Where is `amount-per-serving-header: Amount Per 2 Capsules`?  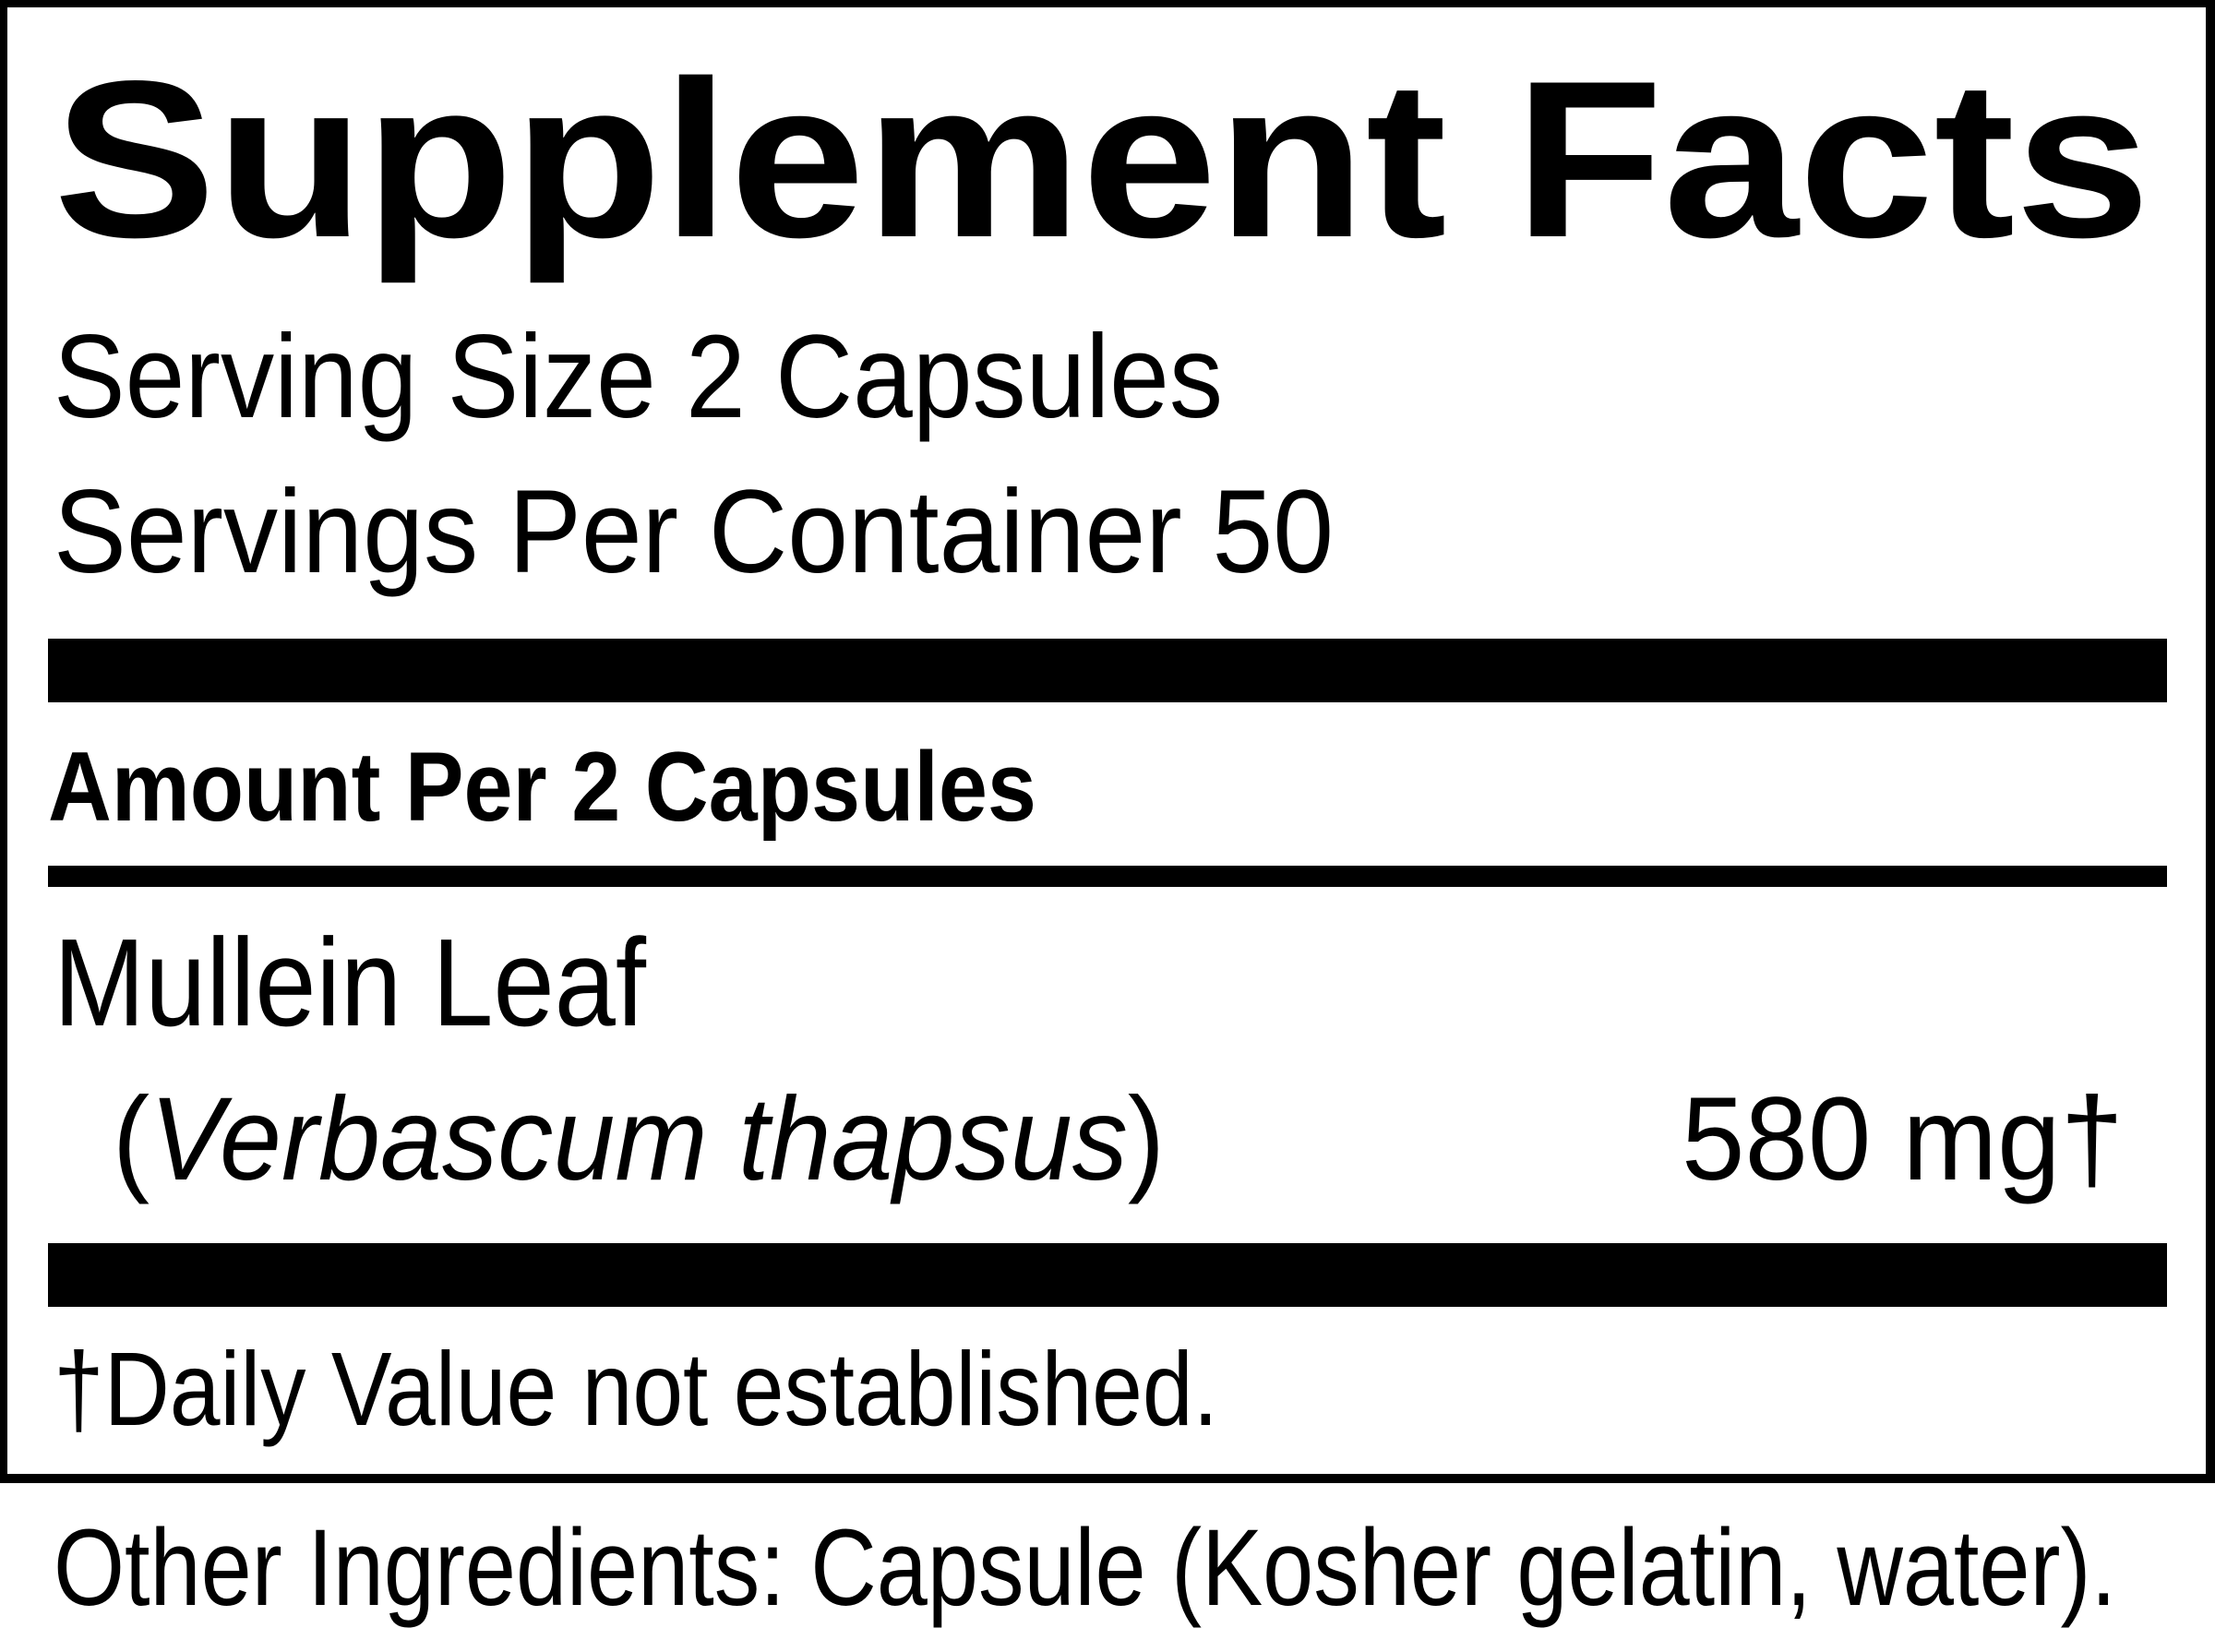
amount-per-serving-header: Amount Per 2 Capsules is located at coordinates (542, 787).